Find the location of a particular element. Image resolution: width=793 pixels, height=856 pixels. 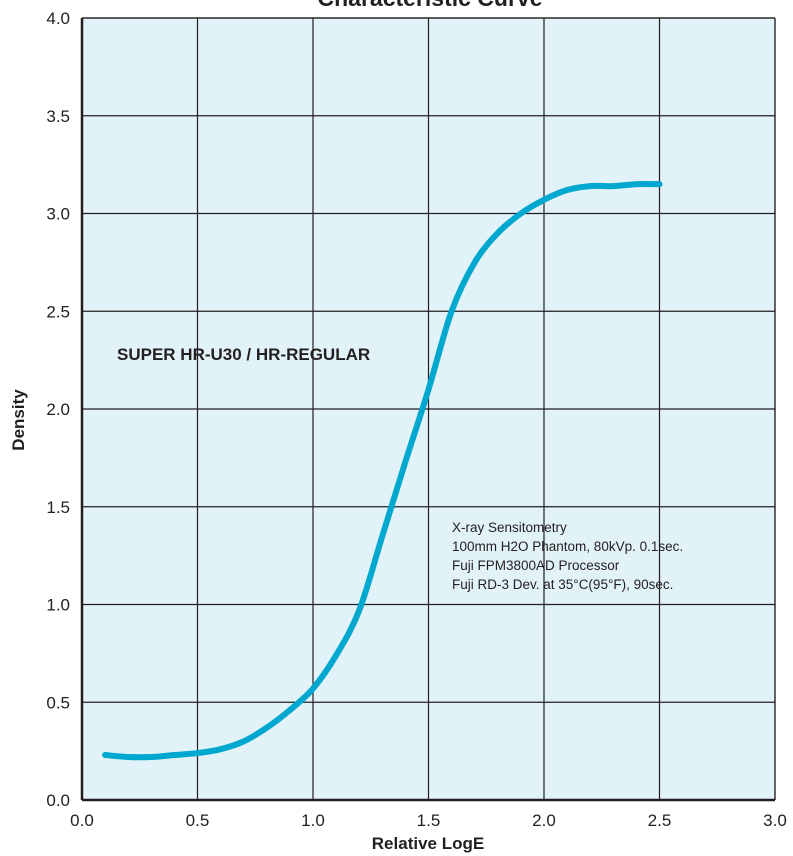

x-axis-label: Relative LogE is located at coordinates (428, 843).